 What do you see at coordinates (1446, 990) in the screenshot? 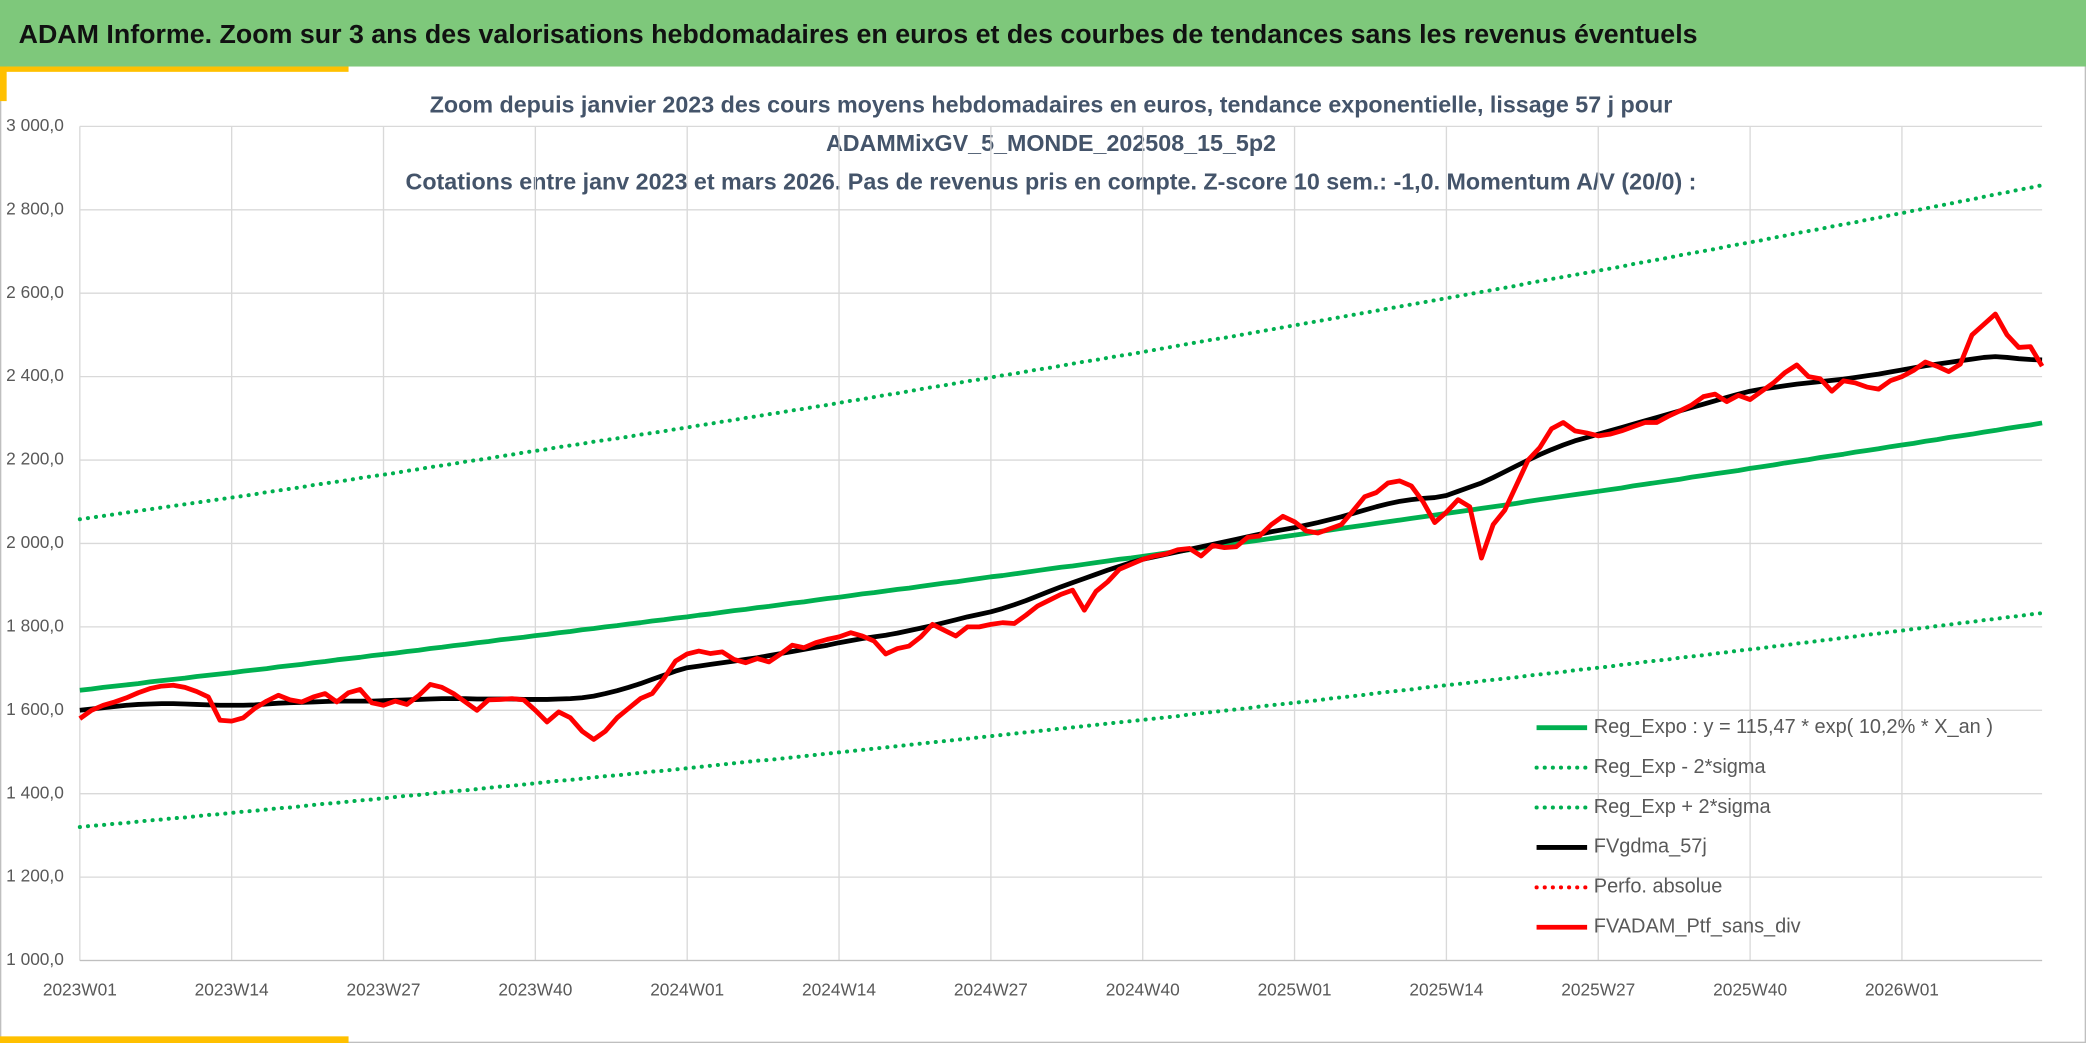
I see `x-tick-label: 2025W14` at bounding box center [1446, 990].